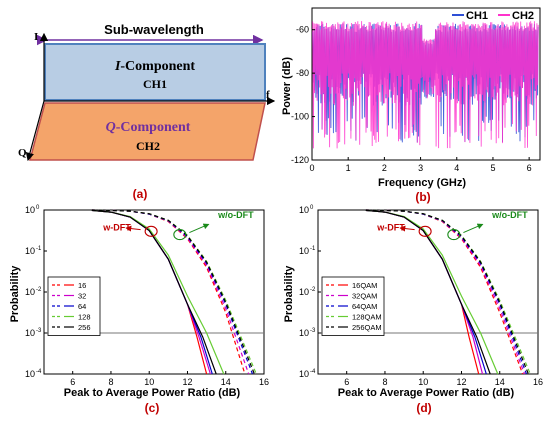 The height and width of the screenshot is (421, 550). I want to click on q-component-box, so click(147, 131).